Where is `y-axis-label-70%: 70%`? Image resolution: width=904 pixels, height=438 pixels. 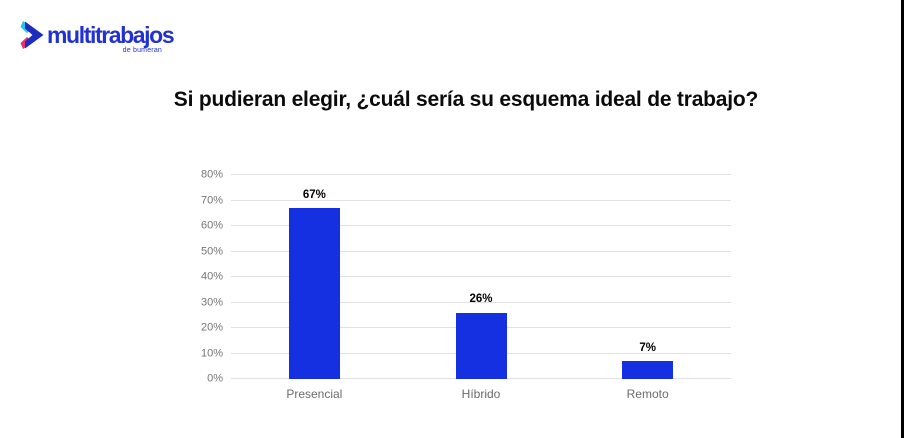
y-axis-label-70%: 70% is located at coordinates (211, 200).